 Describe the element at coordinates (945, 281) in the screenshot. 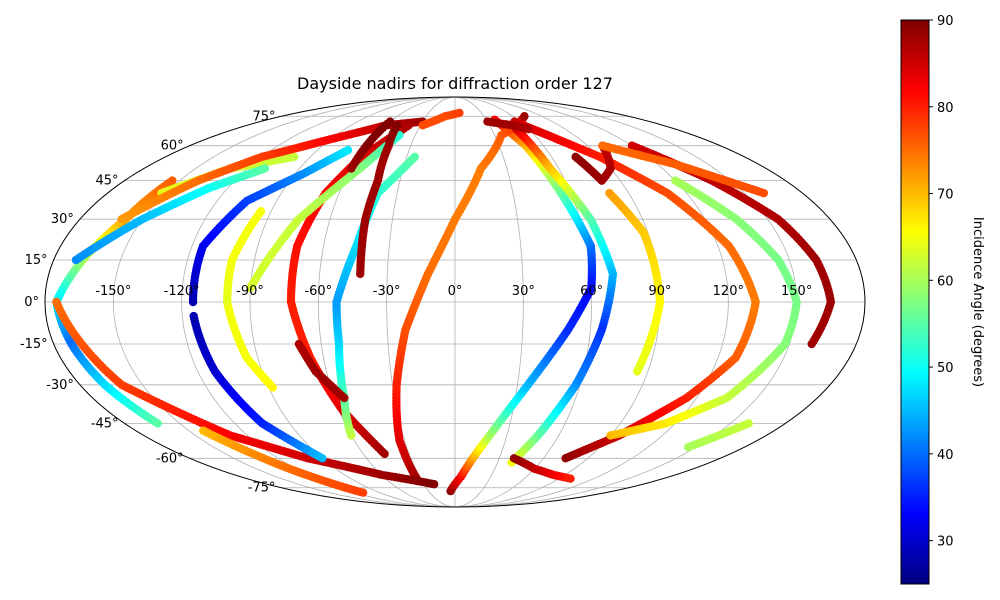

I see `colorbar-tick-label: 60` at that location.